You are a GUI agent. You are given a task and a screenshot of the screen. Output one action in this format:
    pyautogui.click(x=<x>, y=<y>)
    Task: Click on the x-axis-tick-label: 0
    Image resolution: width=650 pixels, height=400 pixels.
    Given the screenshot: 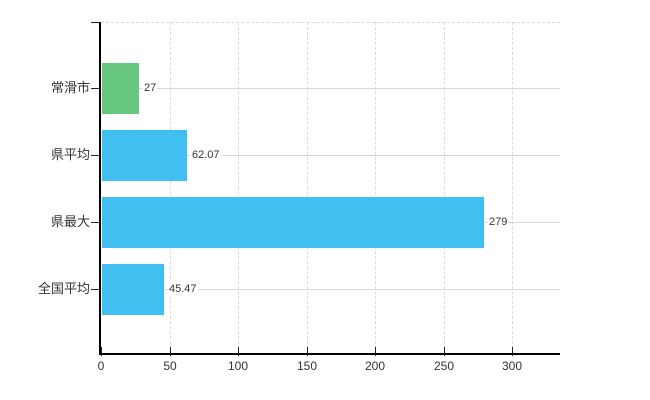 What is the action you would take?
    pyautogui.click(x=101, y=366)
    